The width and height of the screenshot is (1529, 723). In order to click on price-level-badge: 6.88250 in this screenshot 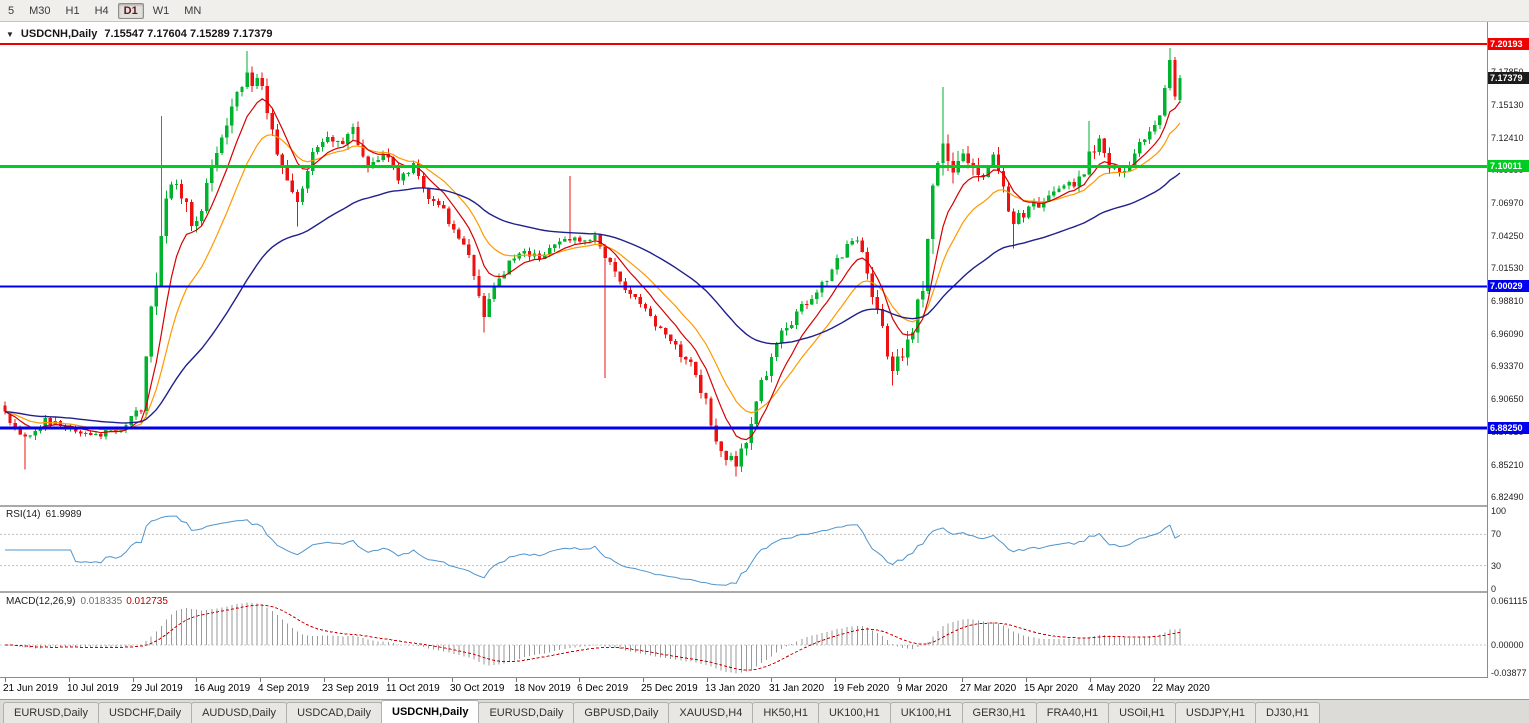, I will do `click(1508, 428)`.